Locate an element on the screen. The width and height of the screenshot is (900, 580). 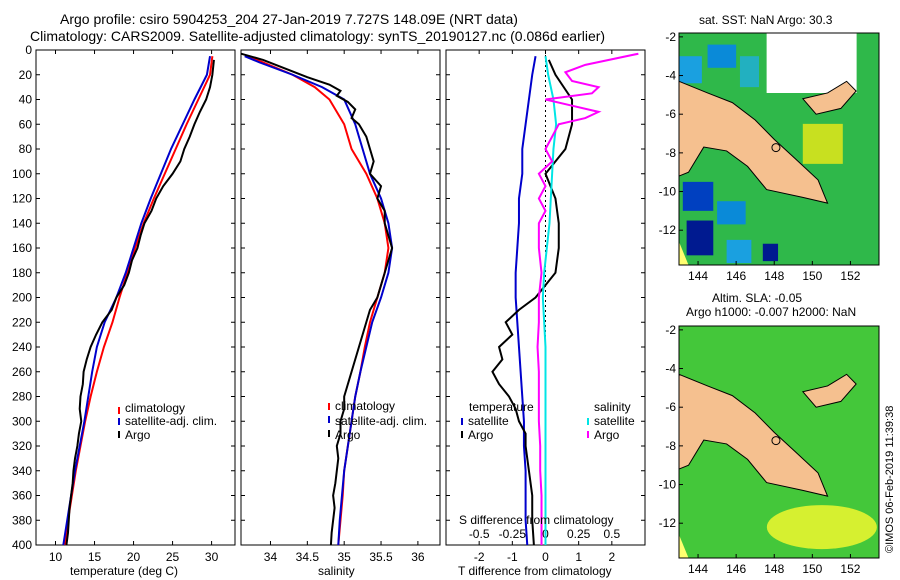
legend-temperature-heading: temperature is located at coordinates (501, 407).